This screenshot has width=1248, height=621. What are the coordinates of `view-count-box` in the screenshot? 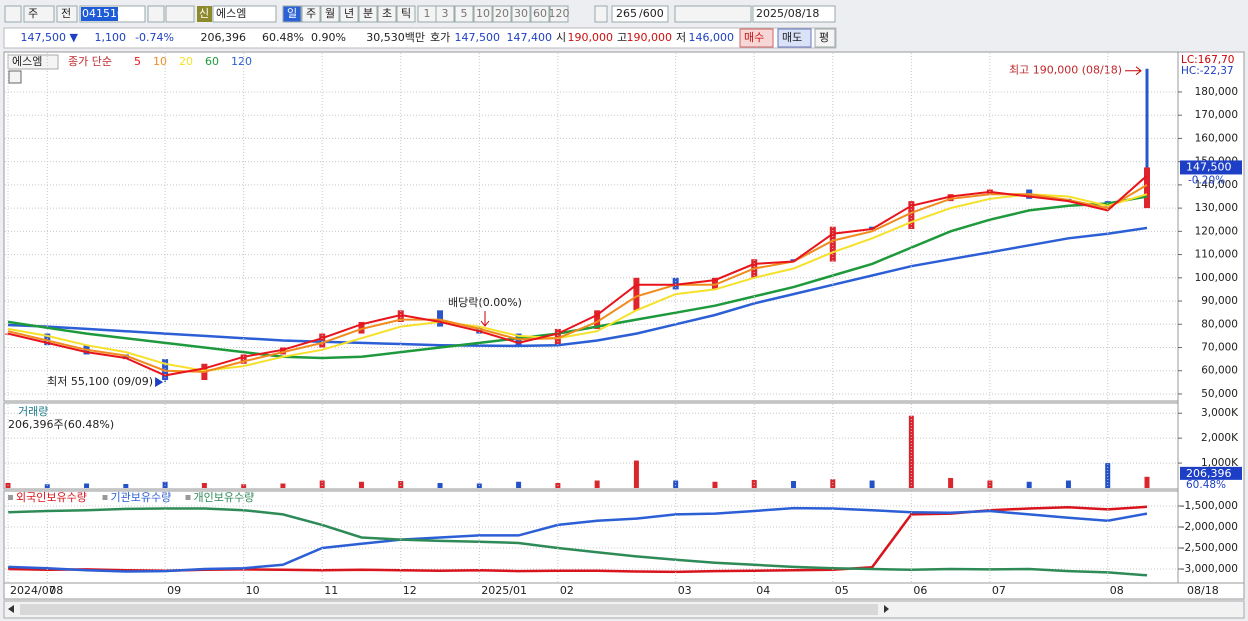 It's located at (640, 14).